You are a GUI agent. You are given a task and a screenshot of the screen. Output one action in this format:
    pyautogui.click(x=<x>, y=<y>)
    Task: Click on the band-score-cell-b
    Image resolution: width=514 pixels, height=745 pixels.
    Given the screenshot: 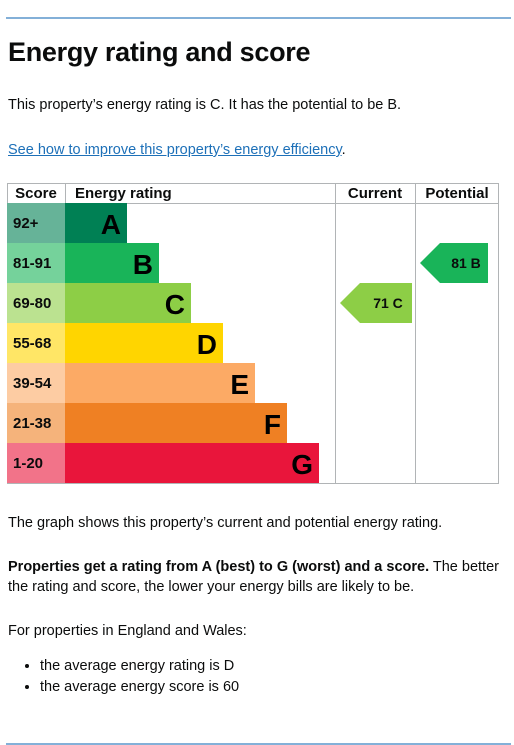 What is the action you would take?
    pyautogui.click(x=36, y=263)
    